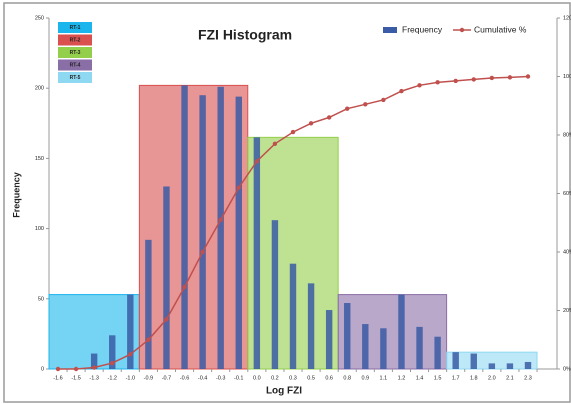  What do you see at coordinates (567, 194) in the screenshot?
I see `y2-tick-label: 60%` at bounding box center [567, 194].